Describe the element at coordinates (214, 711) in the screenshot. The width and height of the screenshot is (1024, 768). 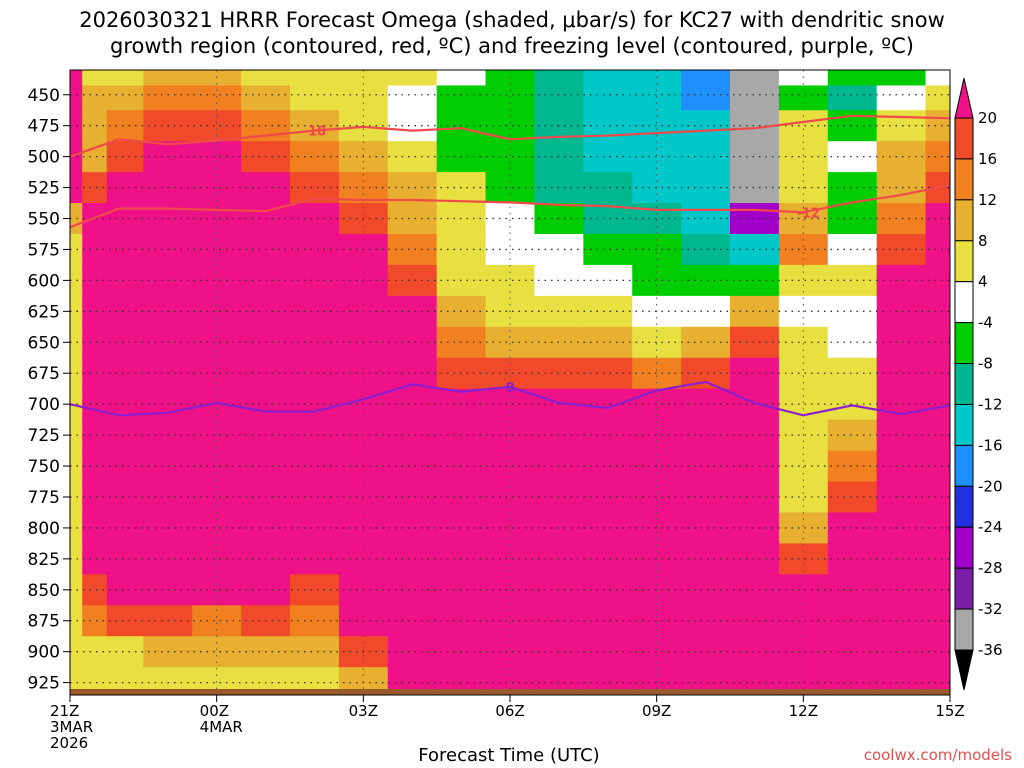
I see `x-tick-label: 00Z` at that location.